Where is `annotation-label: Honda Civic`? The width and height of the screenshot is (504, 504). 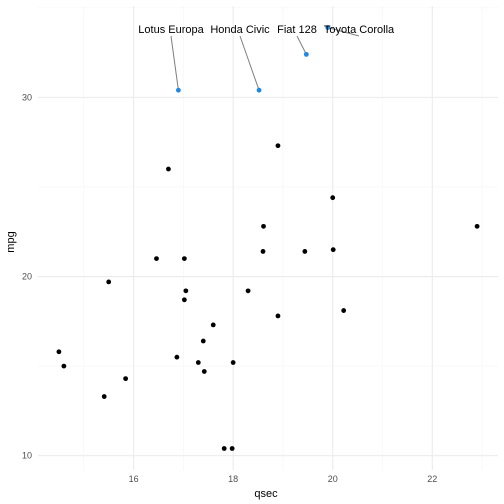 annotation-label: Honda Civic is located at coordinates (240, 30).